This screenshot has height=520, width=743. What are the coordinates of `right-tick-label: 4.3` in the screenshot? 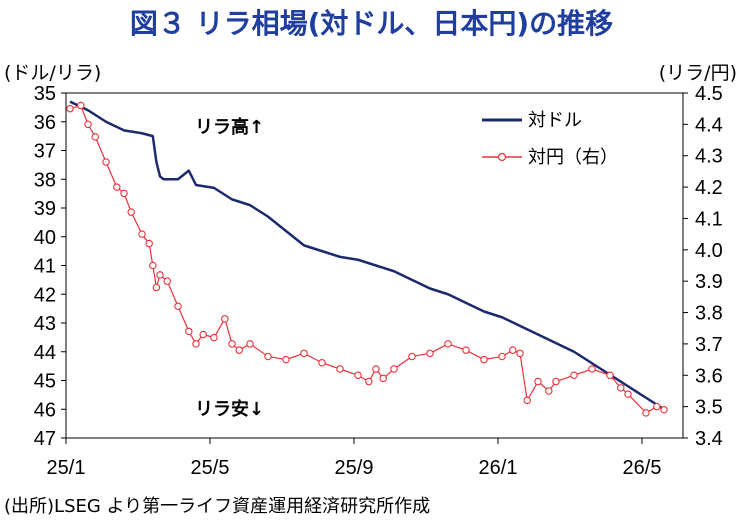 It's located at (709, 157).